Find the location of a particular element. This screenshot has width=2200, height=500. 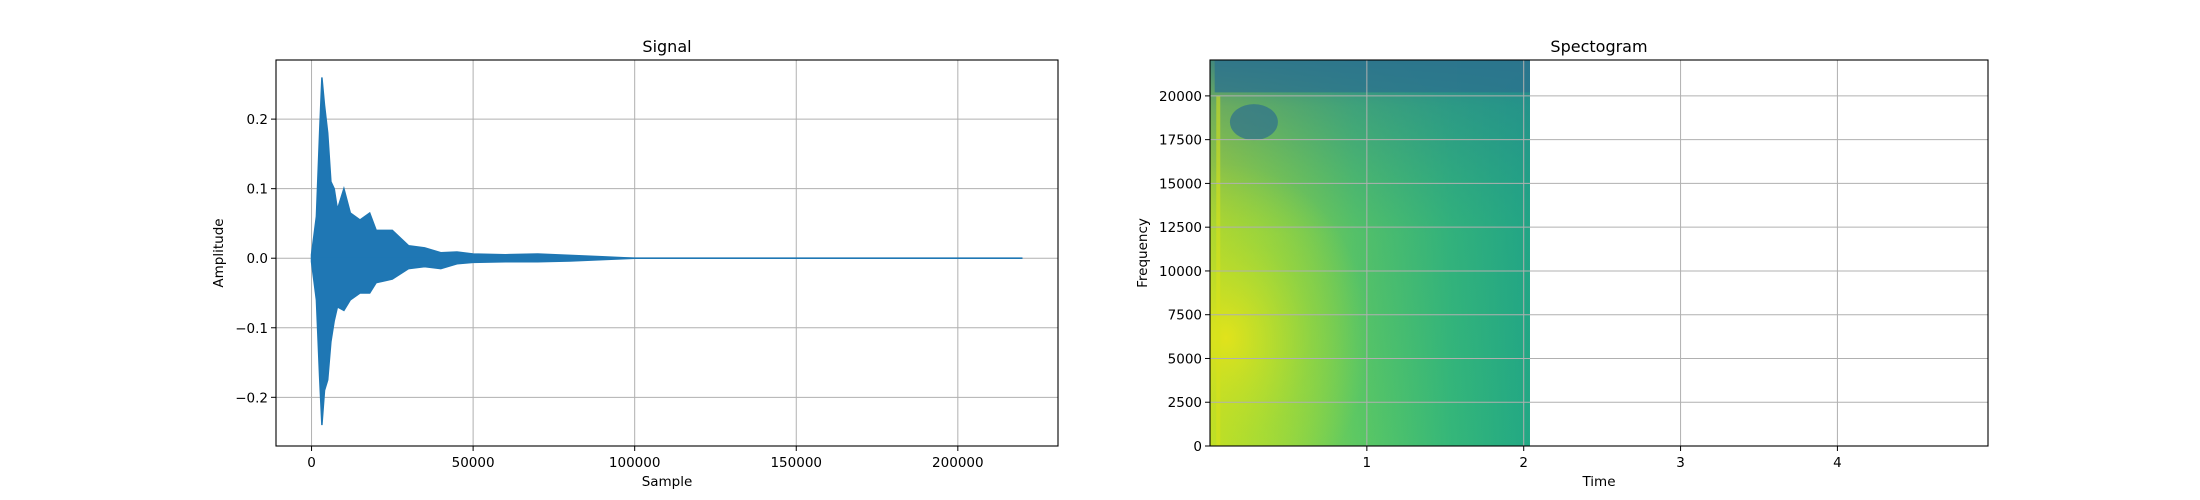

spectrogram-ytick-label: 10000 is located at coordinates (1180, 272).